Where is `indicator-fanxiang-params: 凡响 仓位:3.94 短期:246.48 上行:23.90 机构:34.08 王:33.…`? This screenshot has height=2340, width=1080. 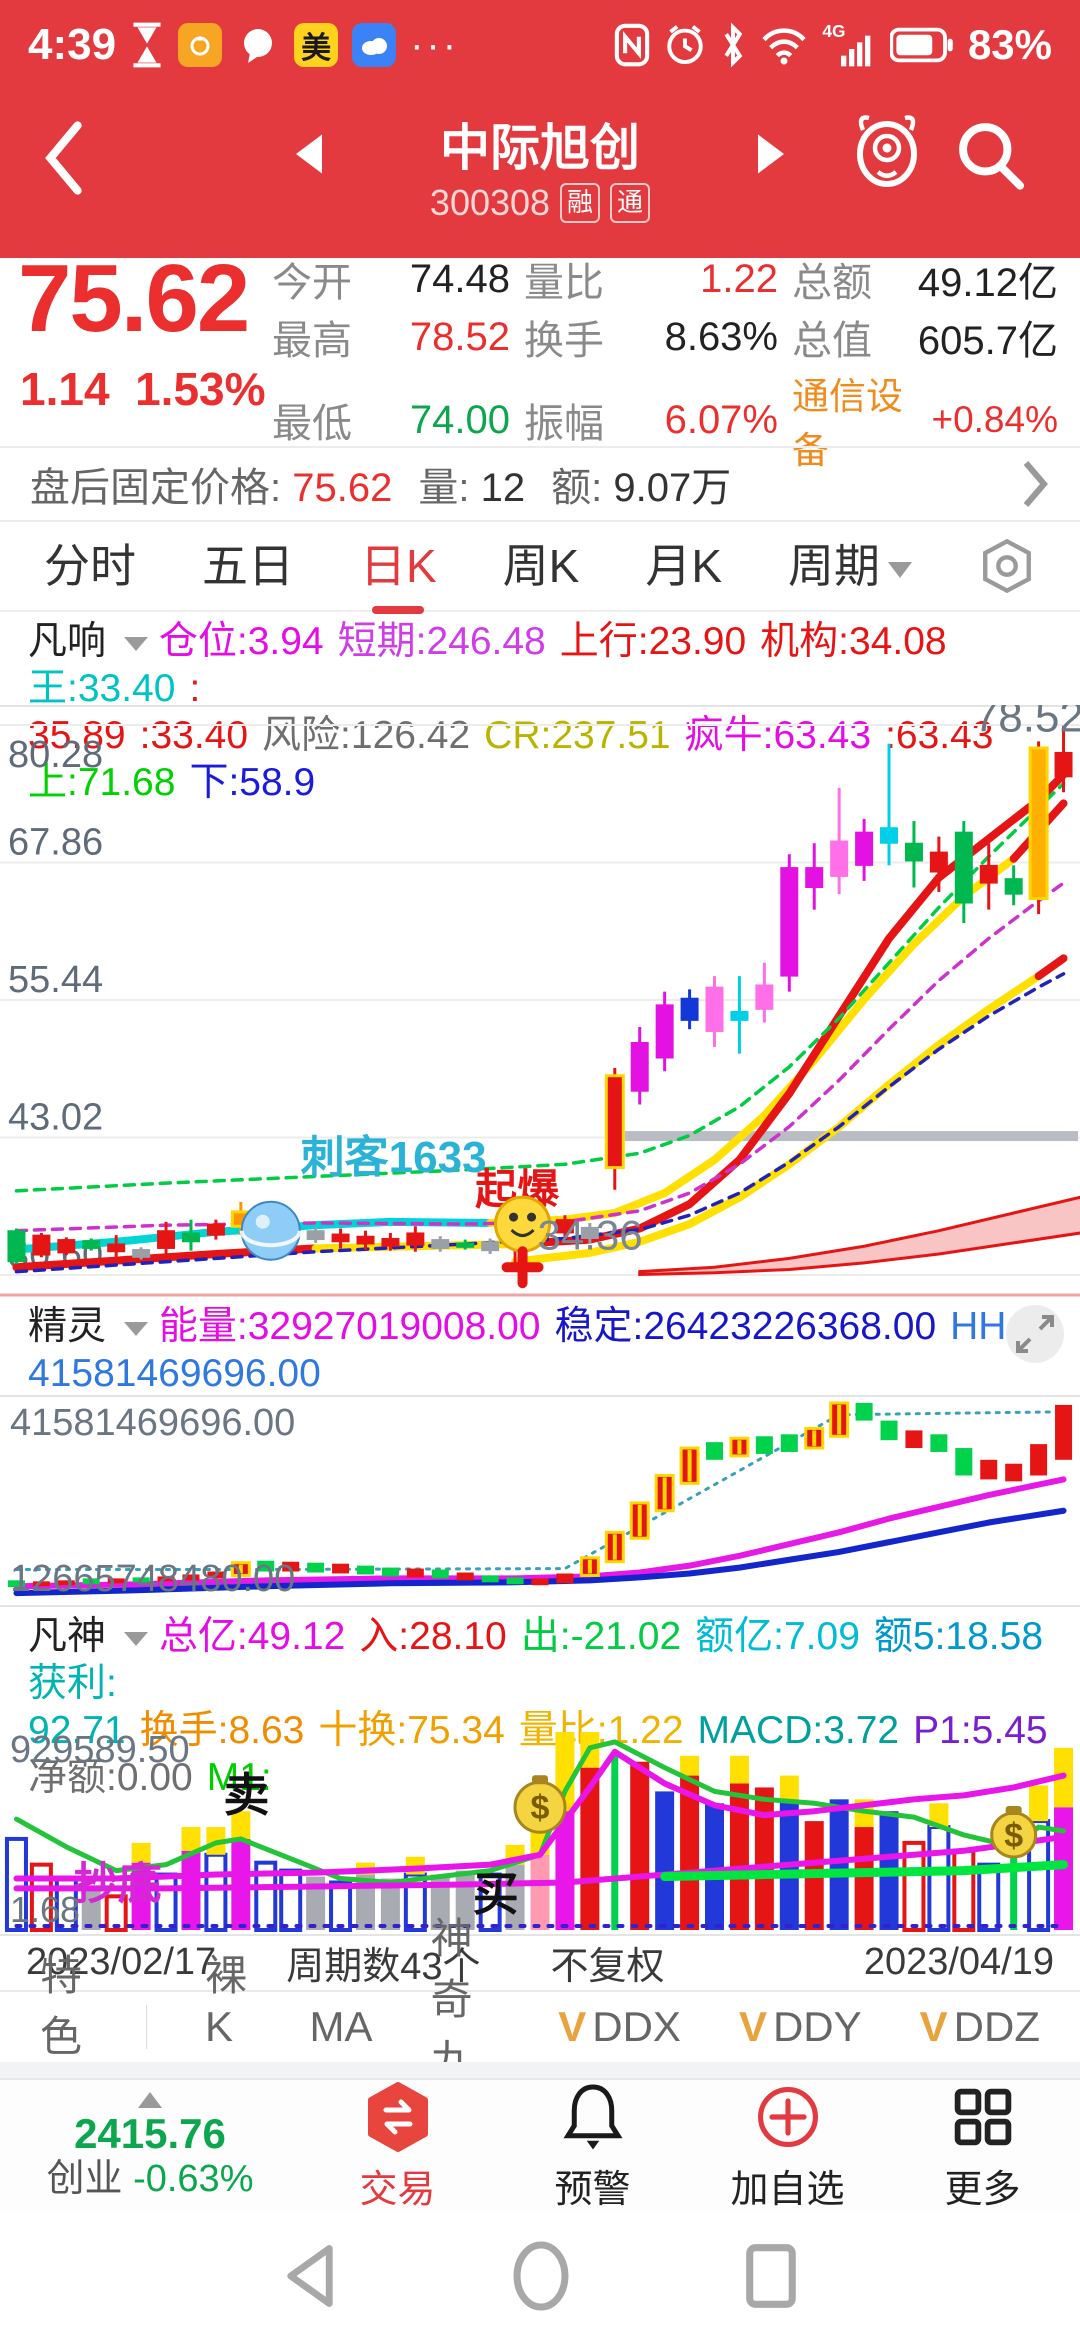 indicator-fanxiang-params: 凡响 仓位:3.94 短期:246.48 上行:23.90 机构:34.08 王:33.… is located at coordinates (540, 709).